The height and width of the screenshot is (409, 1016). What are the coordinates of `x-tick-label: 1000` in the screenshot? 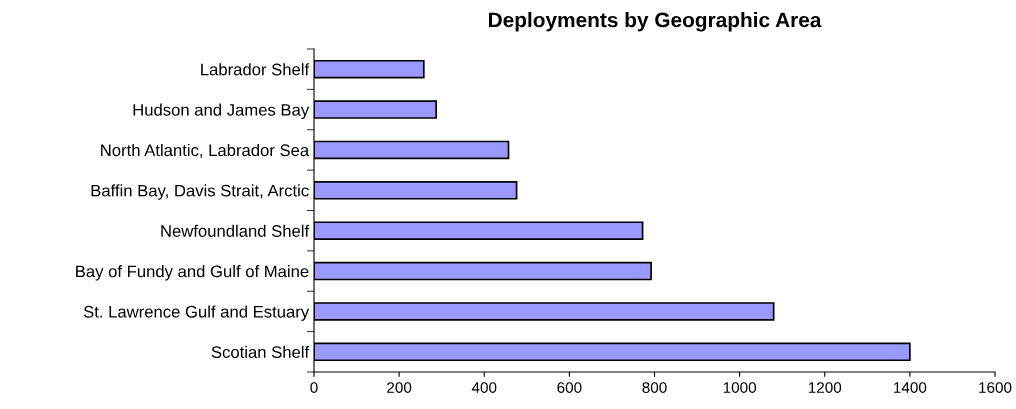 It's located at (740, 387).